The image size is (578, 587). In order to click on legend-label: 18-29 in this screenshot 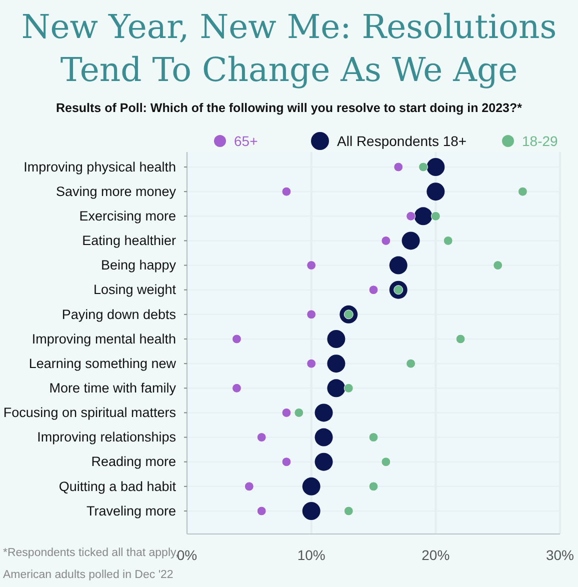, I will do `click(540, 141)`.